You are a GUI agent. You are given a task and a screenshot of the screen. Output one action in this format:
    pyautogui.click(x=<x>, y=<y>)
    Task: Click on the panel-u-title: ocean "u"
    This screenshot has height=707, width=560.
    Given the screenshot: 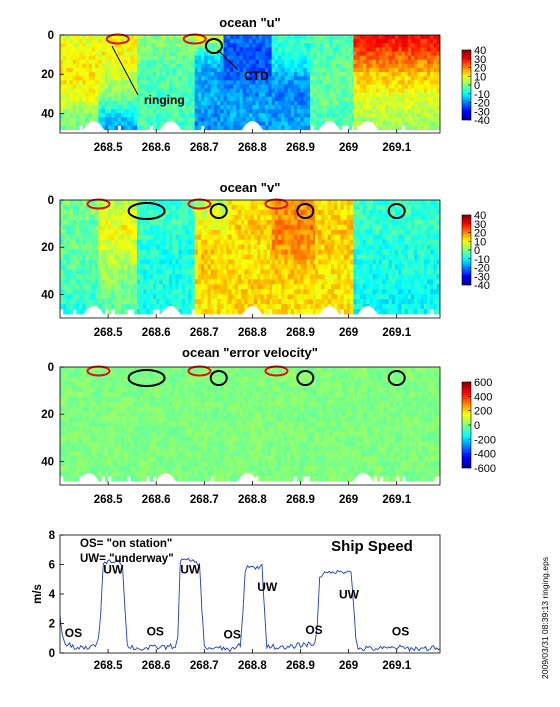 What is the action you would take?
    pyautogui.click(x=249, y=22)
    